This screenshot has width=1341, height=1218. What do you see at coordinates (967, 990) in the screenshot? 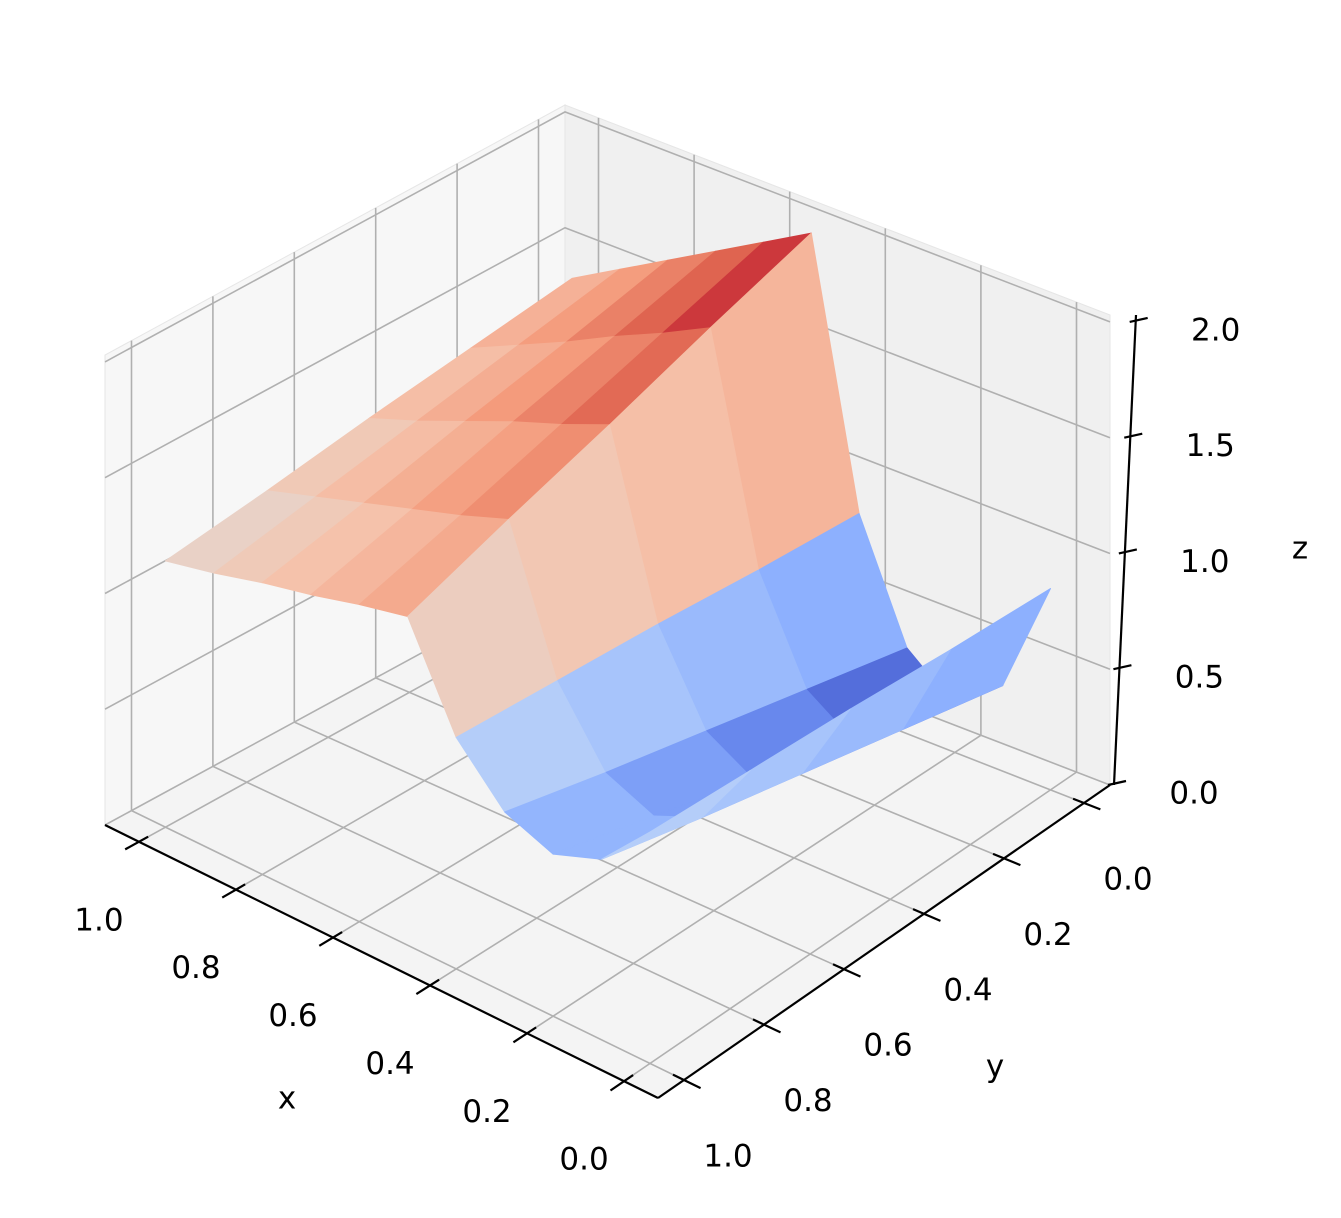
I see `y-tick-label: 0.4` at bounding box center [967, 990].